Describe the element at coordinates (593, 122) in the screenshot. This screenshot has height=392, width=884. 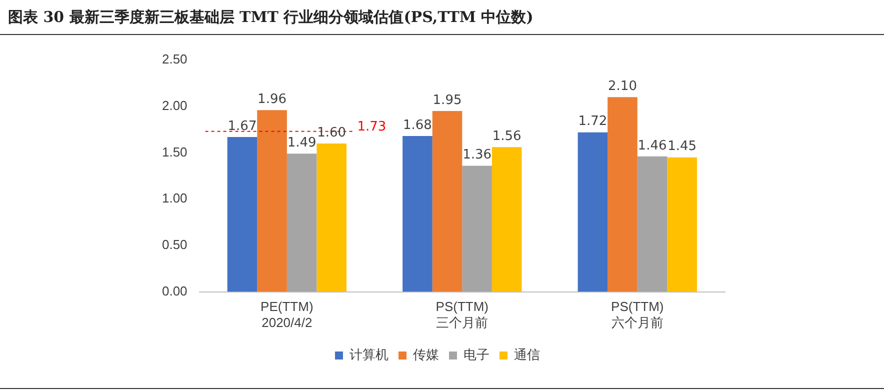
I see `data-label: 1.72` at that location.